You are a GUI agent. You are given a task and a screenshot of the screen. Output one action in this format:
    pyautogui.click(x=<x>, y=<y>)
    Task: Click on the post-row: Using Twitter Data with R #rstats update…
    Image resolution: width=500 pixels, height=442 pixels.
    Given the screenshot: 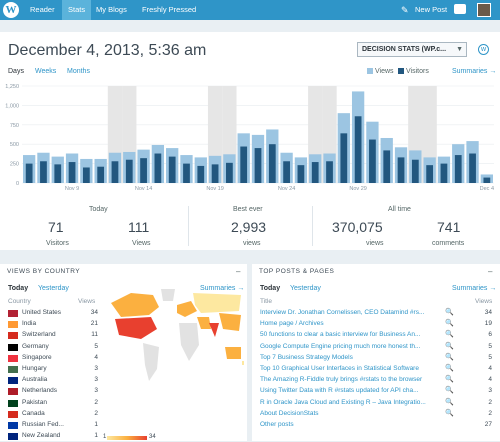 What is the action you would take?
    pyautogui.click(x=376, y=391)
    